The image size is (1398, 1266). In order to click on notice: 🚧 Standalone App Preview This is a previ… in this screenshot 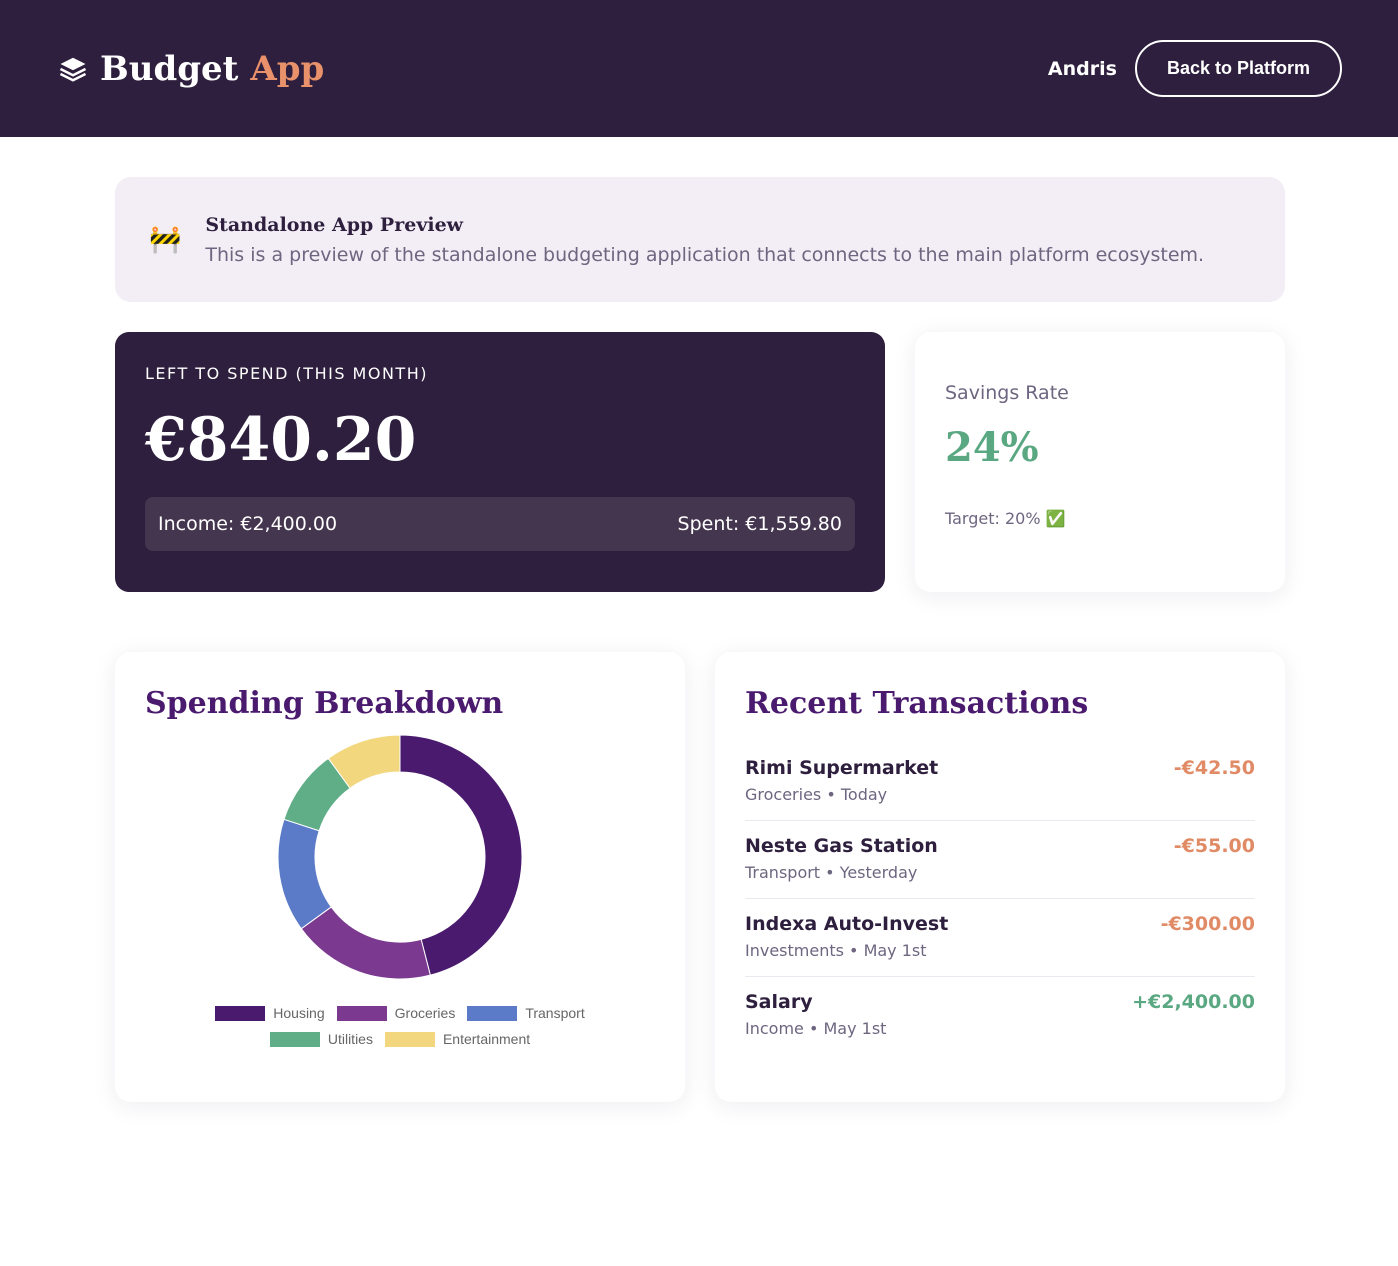, I will do `click(700, 239)`.